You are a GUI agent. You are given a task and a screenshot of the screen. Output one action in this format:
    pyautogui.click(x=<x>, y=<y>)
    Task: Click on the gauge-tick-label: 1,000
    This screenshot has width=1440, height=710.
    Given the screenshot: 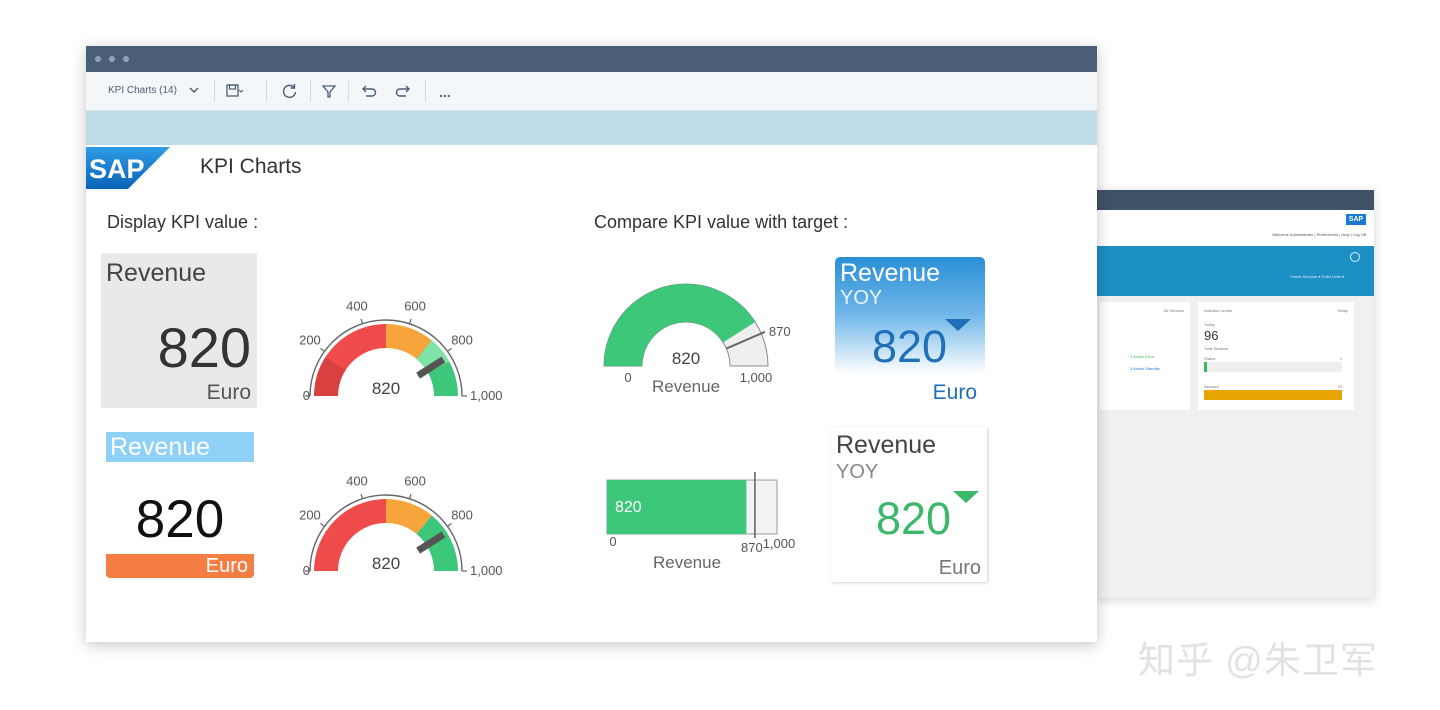 What is the action you would take?
    pyautogui.click(x=486, y=570)
    